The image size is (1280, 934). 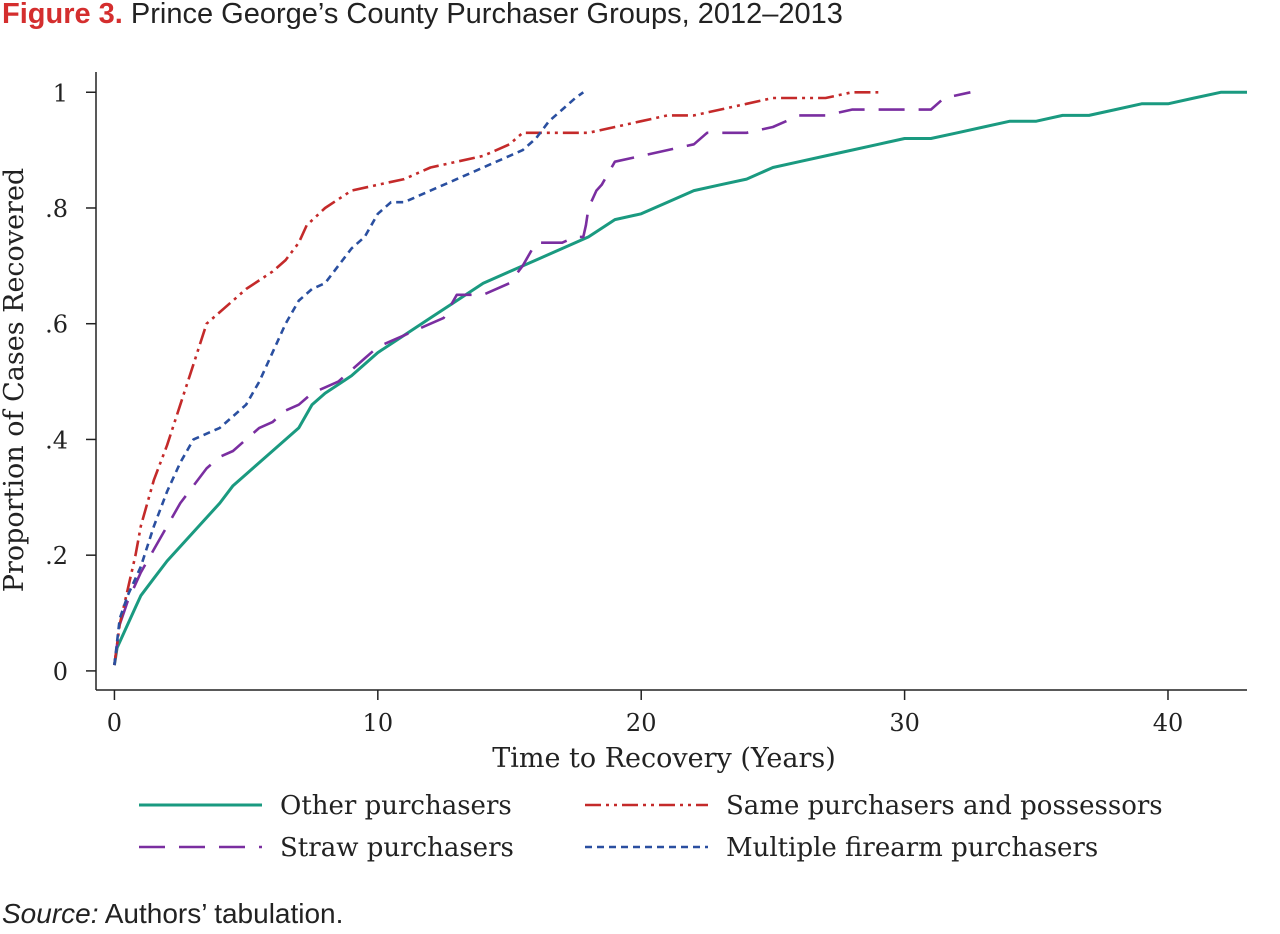 What do you see at coordinates (396, 806) in the screenshot?
I see `legend-label-other-purchasers: Other purchasers` at bounding box center [396, 806].